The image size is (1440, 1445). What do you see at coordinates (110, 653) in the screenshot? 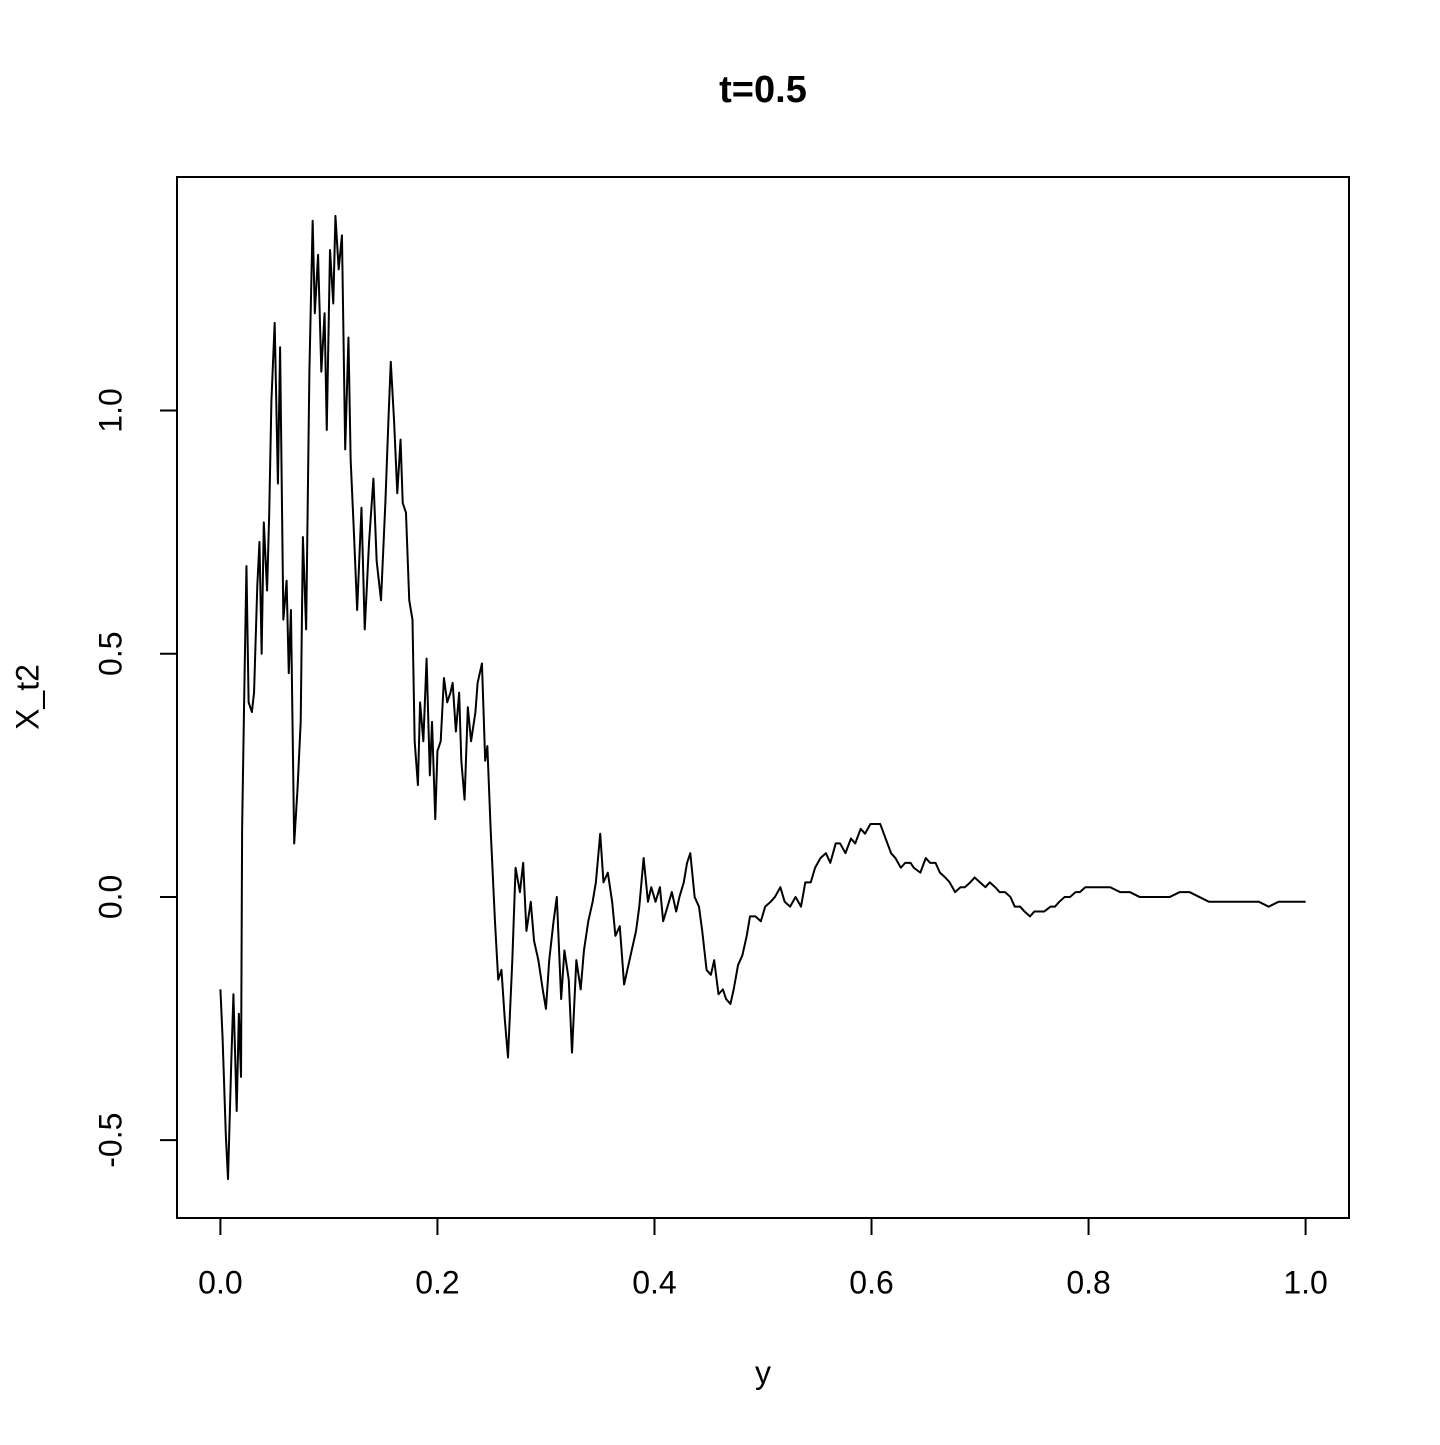
I see `y-tick-label: 0.5` at bounding box center [110, 653].